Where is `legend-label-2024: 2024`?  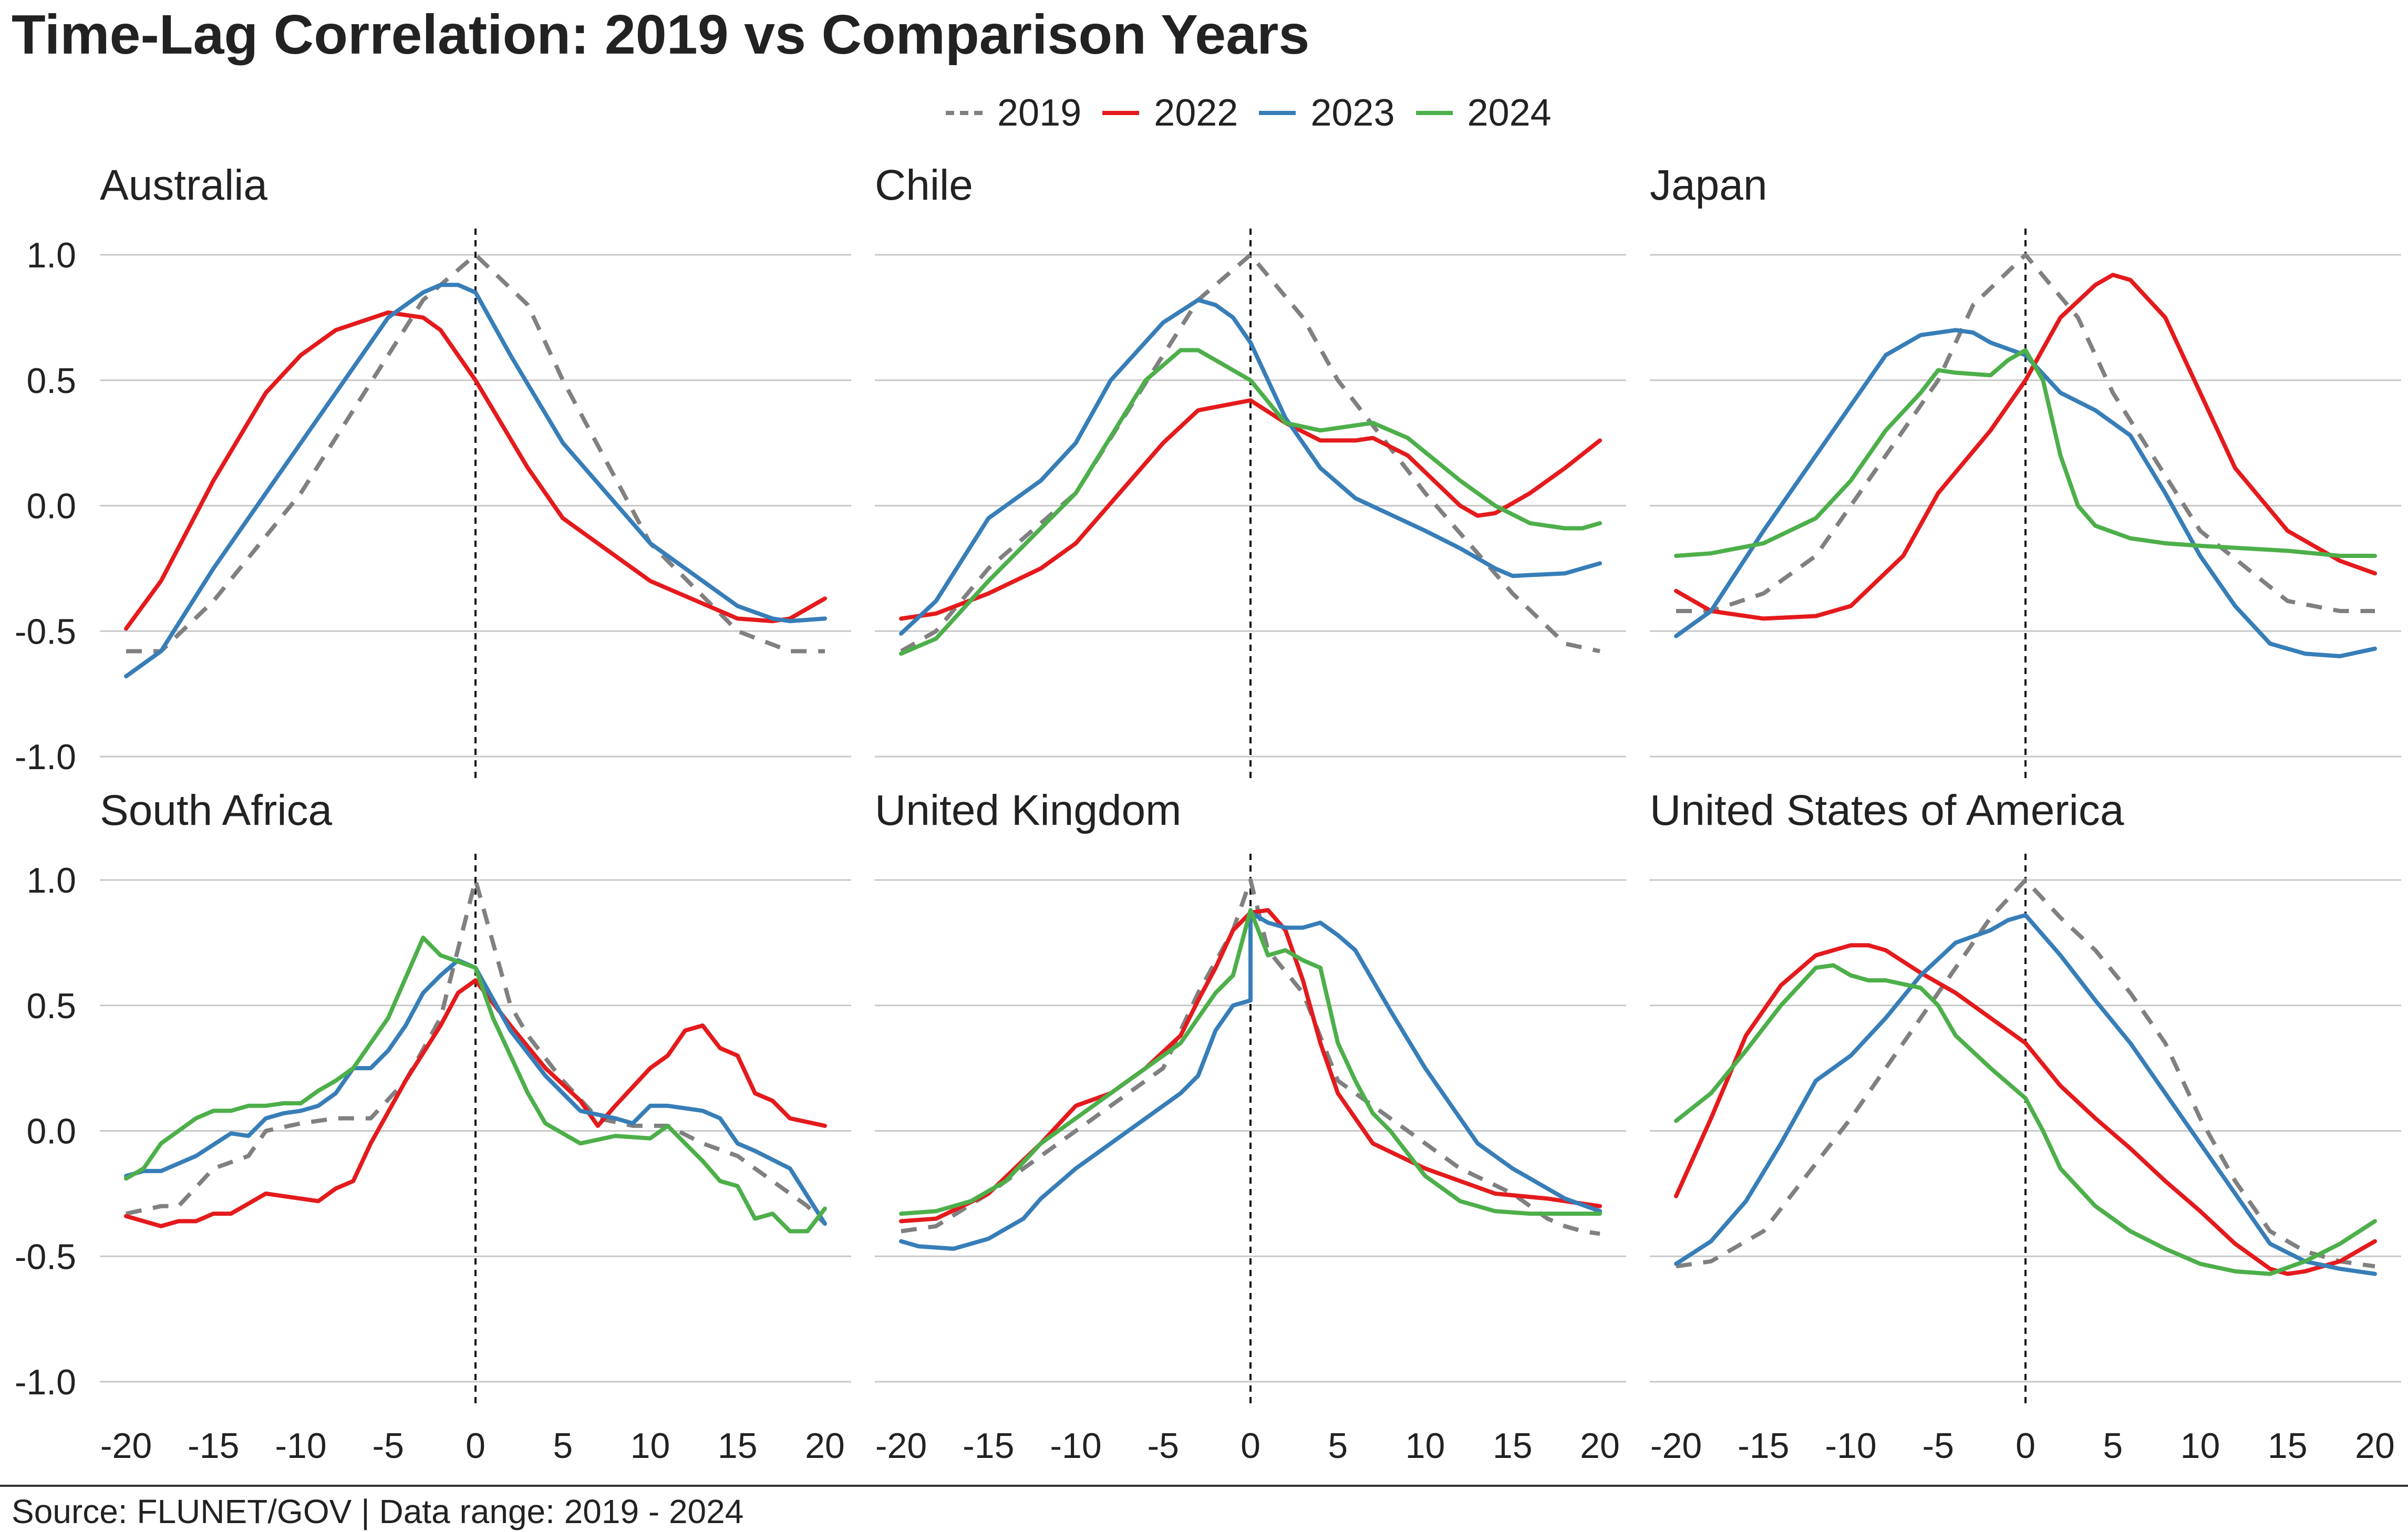
legend-label-2024: 2024 is located at coordinates (1509, 113).